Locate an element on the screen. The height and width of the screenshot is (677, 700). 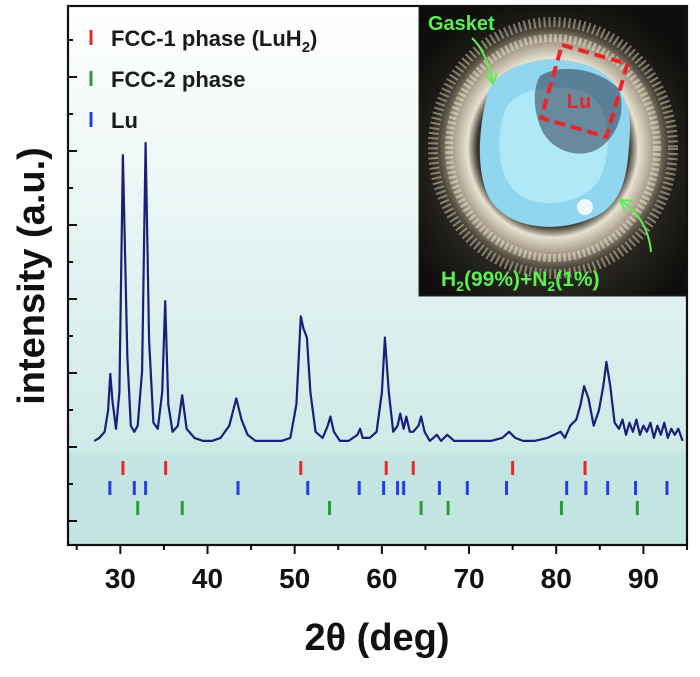
legend-item-lu: Lu is located at coordinates (113, 120).